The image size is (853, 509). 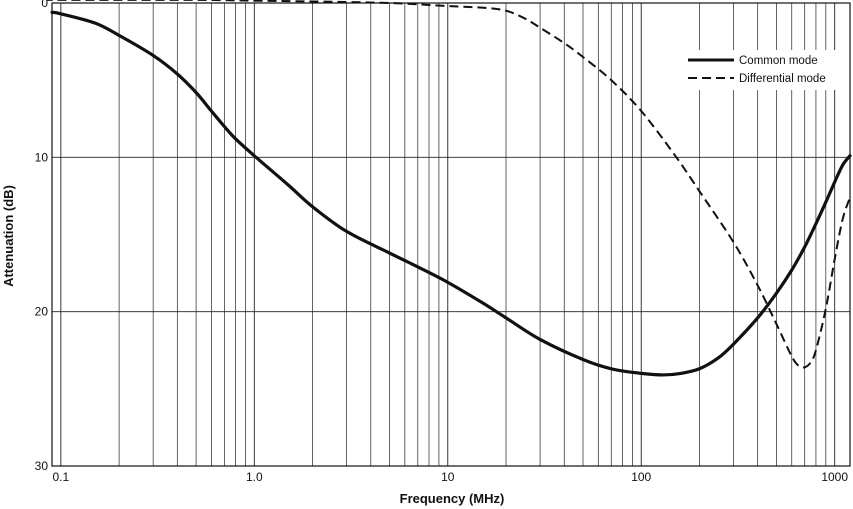 I want to click on x-tick-label: 1.0, so click(x=254, y=477).